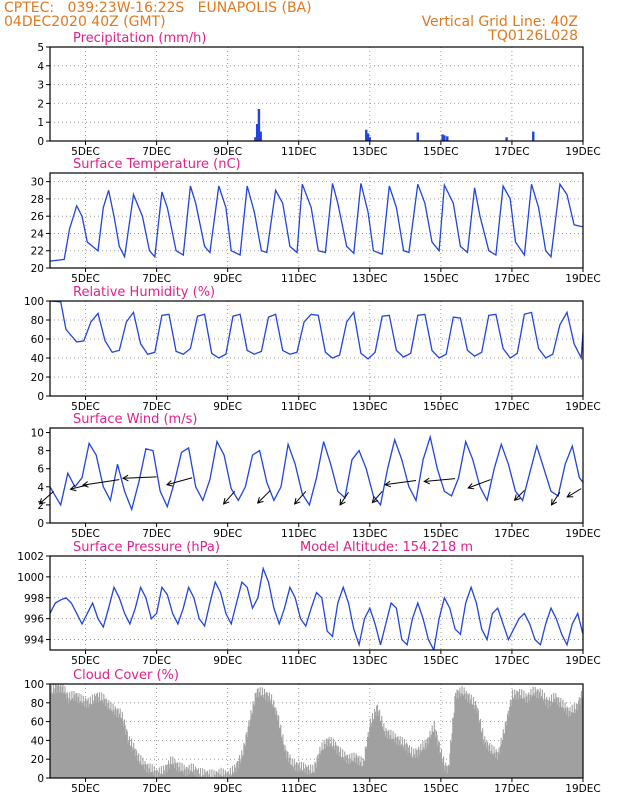 This screenshot has height=800, width=618. What do you see at coordinates (38, 234) in the screenshot?
I see `y-tick-label: 24` at bounding box center [38, 234].